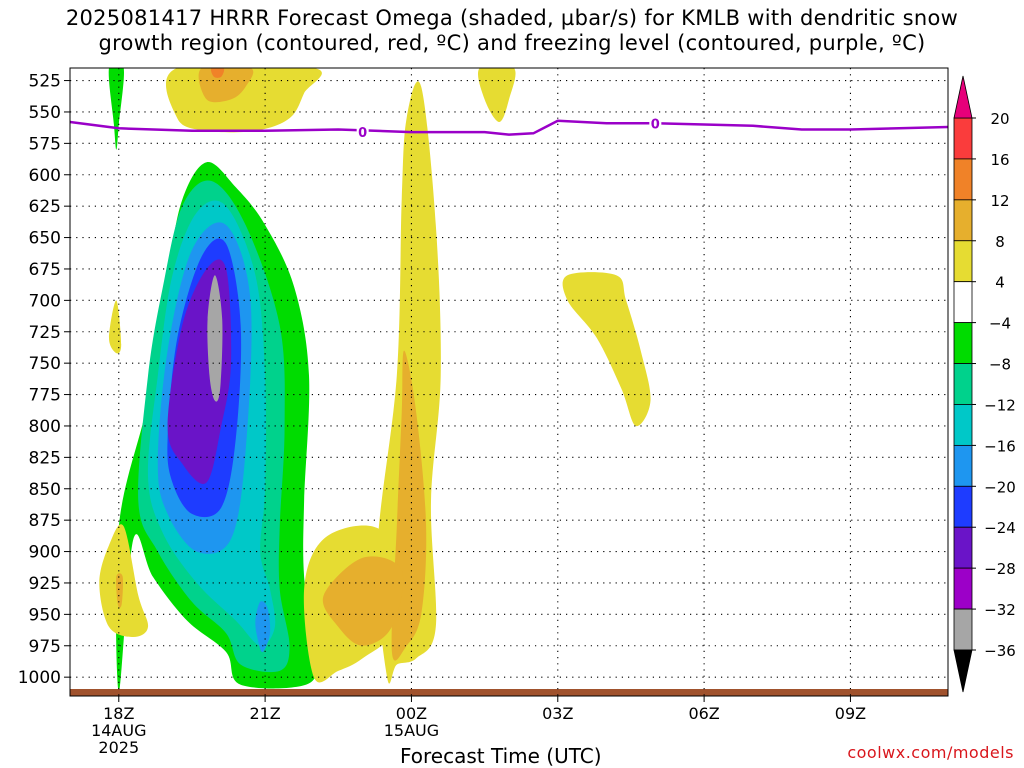 Image resolution: width=1024 pixels, height=768 pixels. What do you see at coordinates (1000, 569) in the screenshot?
I see `colorbar-label: −28` at bounding box center [1000, 569].